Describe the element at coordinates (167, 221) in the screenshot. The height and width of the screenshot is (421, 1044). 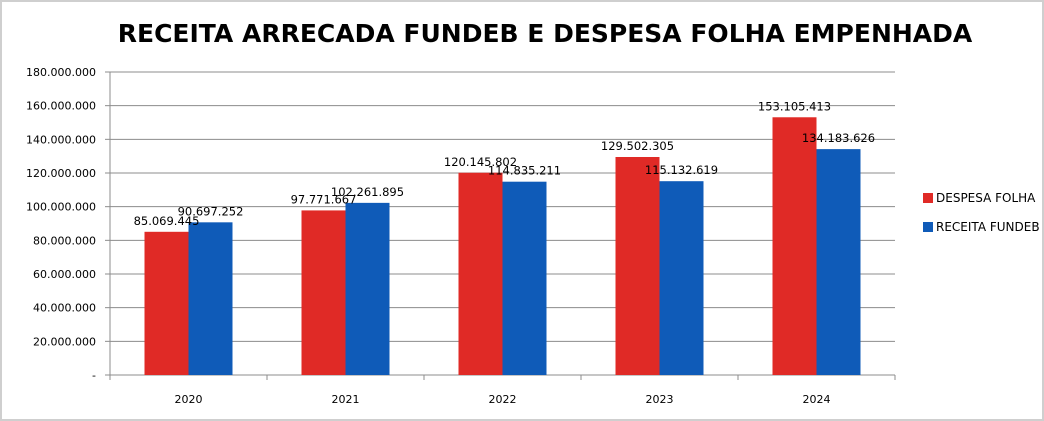
I see `data-label: 85.069.445` at that location.